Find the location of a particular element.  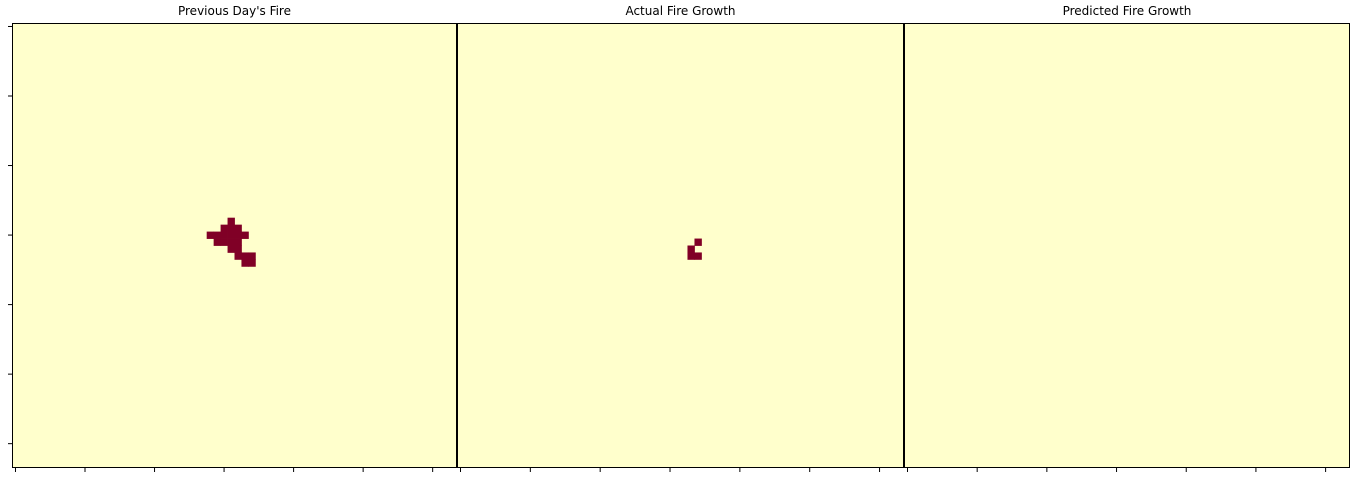

panel-title-previous-day: Previous Day's Fire is located at coordinates (234, 11).